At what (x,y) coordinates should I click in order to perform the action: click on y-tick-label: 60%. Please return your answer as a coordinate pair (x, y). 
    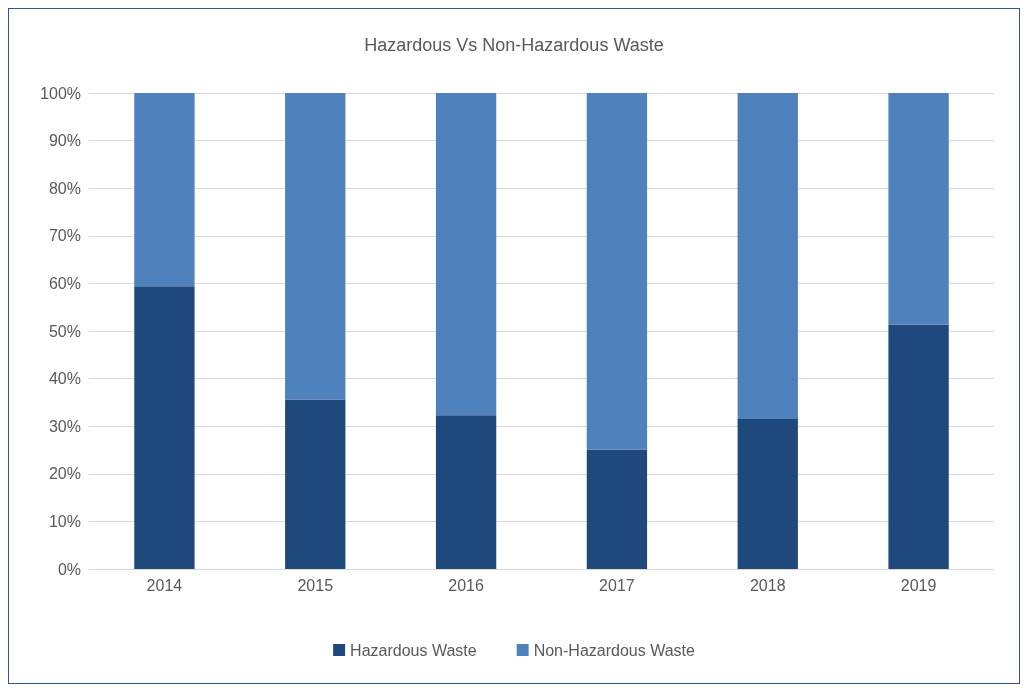
    Looking at the image, I should click on (64, 283).